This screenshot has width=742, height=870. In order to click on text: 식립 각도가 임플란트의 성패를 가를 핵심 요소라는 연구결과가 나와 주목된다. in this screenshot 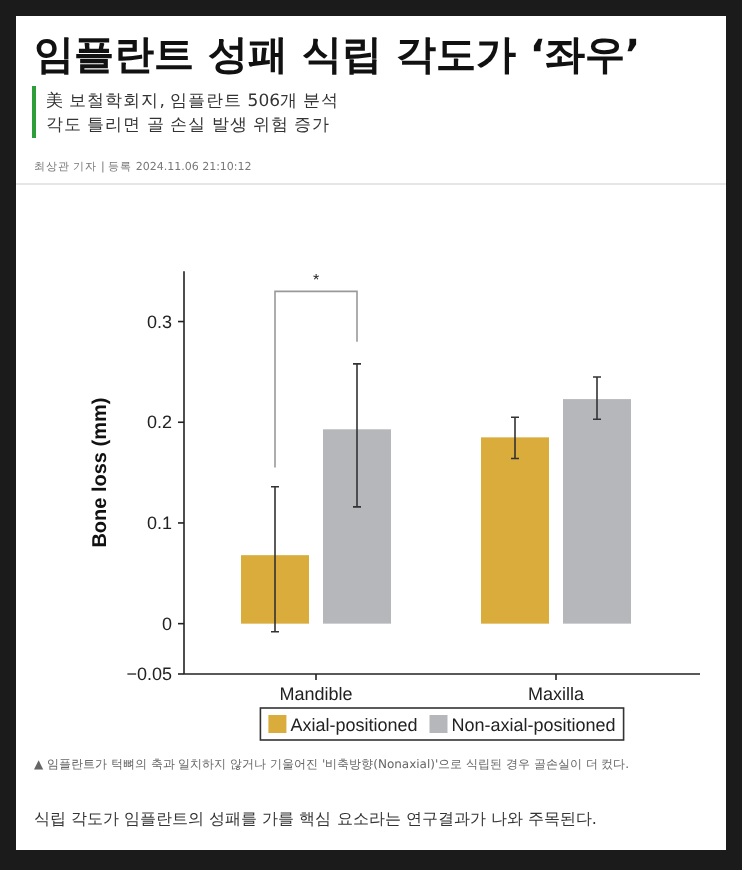, I will do `click(315, 819)`.